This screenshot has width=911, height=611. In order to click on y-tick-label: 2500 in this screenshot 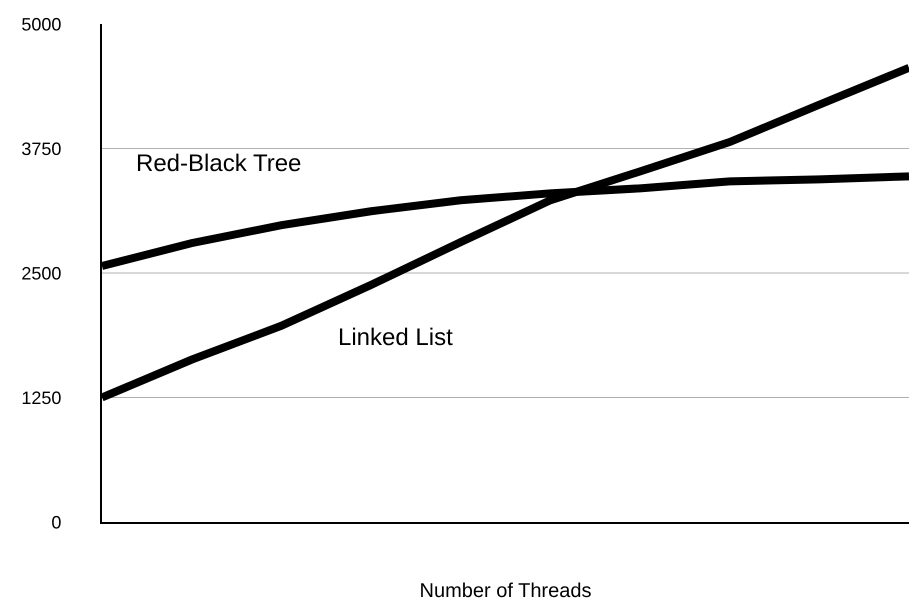, I will do `click(41, 273)`.